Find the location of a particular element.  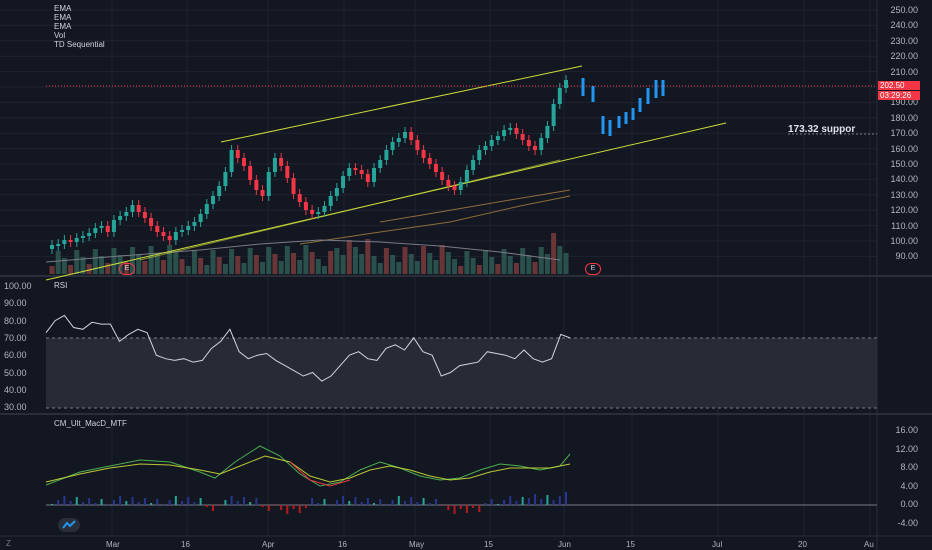

ema-mid-line is located at coordinates (475, 206).